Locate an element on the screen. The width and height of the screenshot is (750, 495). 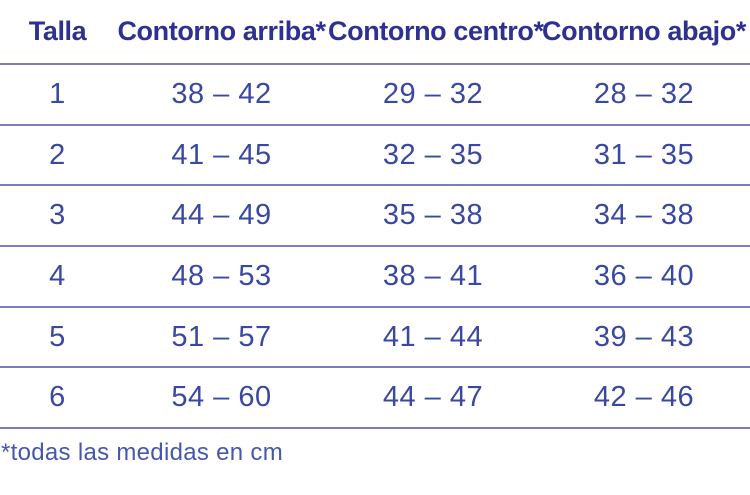
cell-talla: 1 is located at coordinates (57, 94).